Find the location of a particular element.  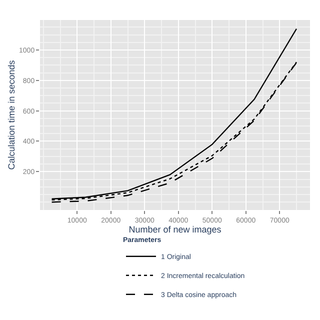

y-axis-title: Calculation time in seconds is located at coordinates (11, 115).